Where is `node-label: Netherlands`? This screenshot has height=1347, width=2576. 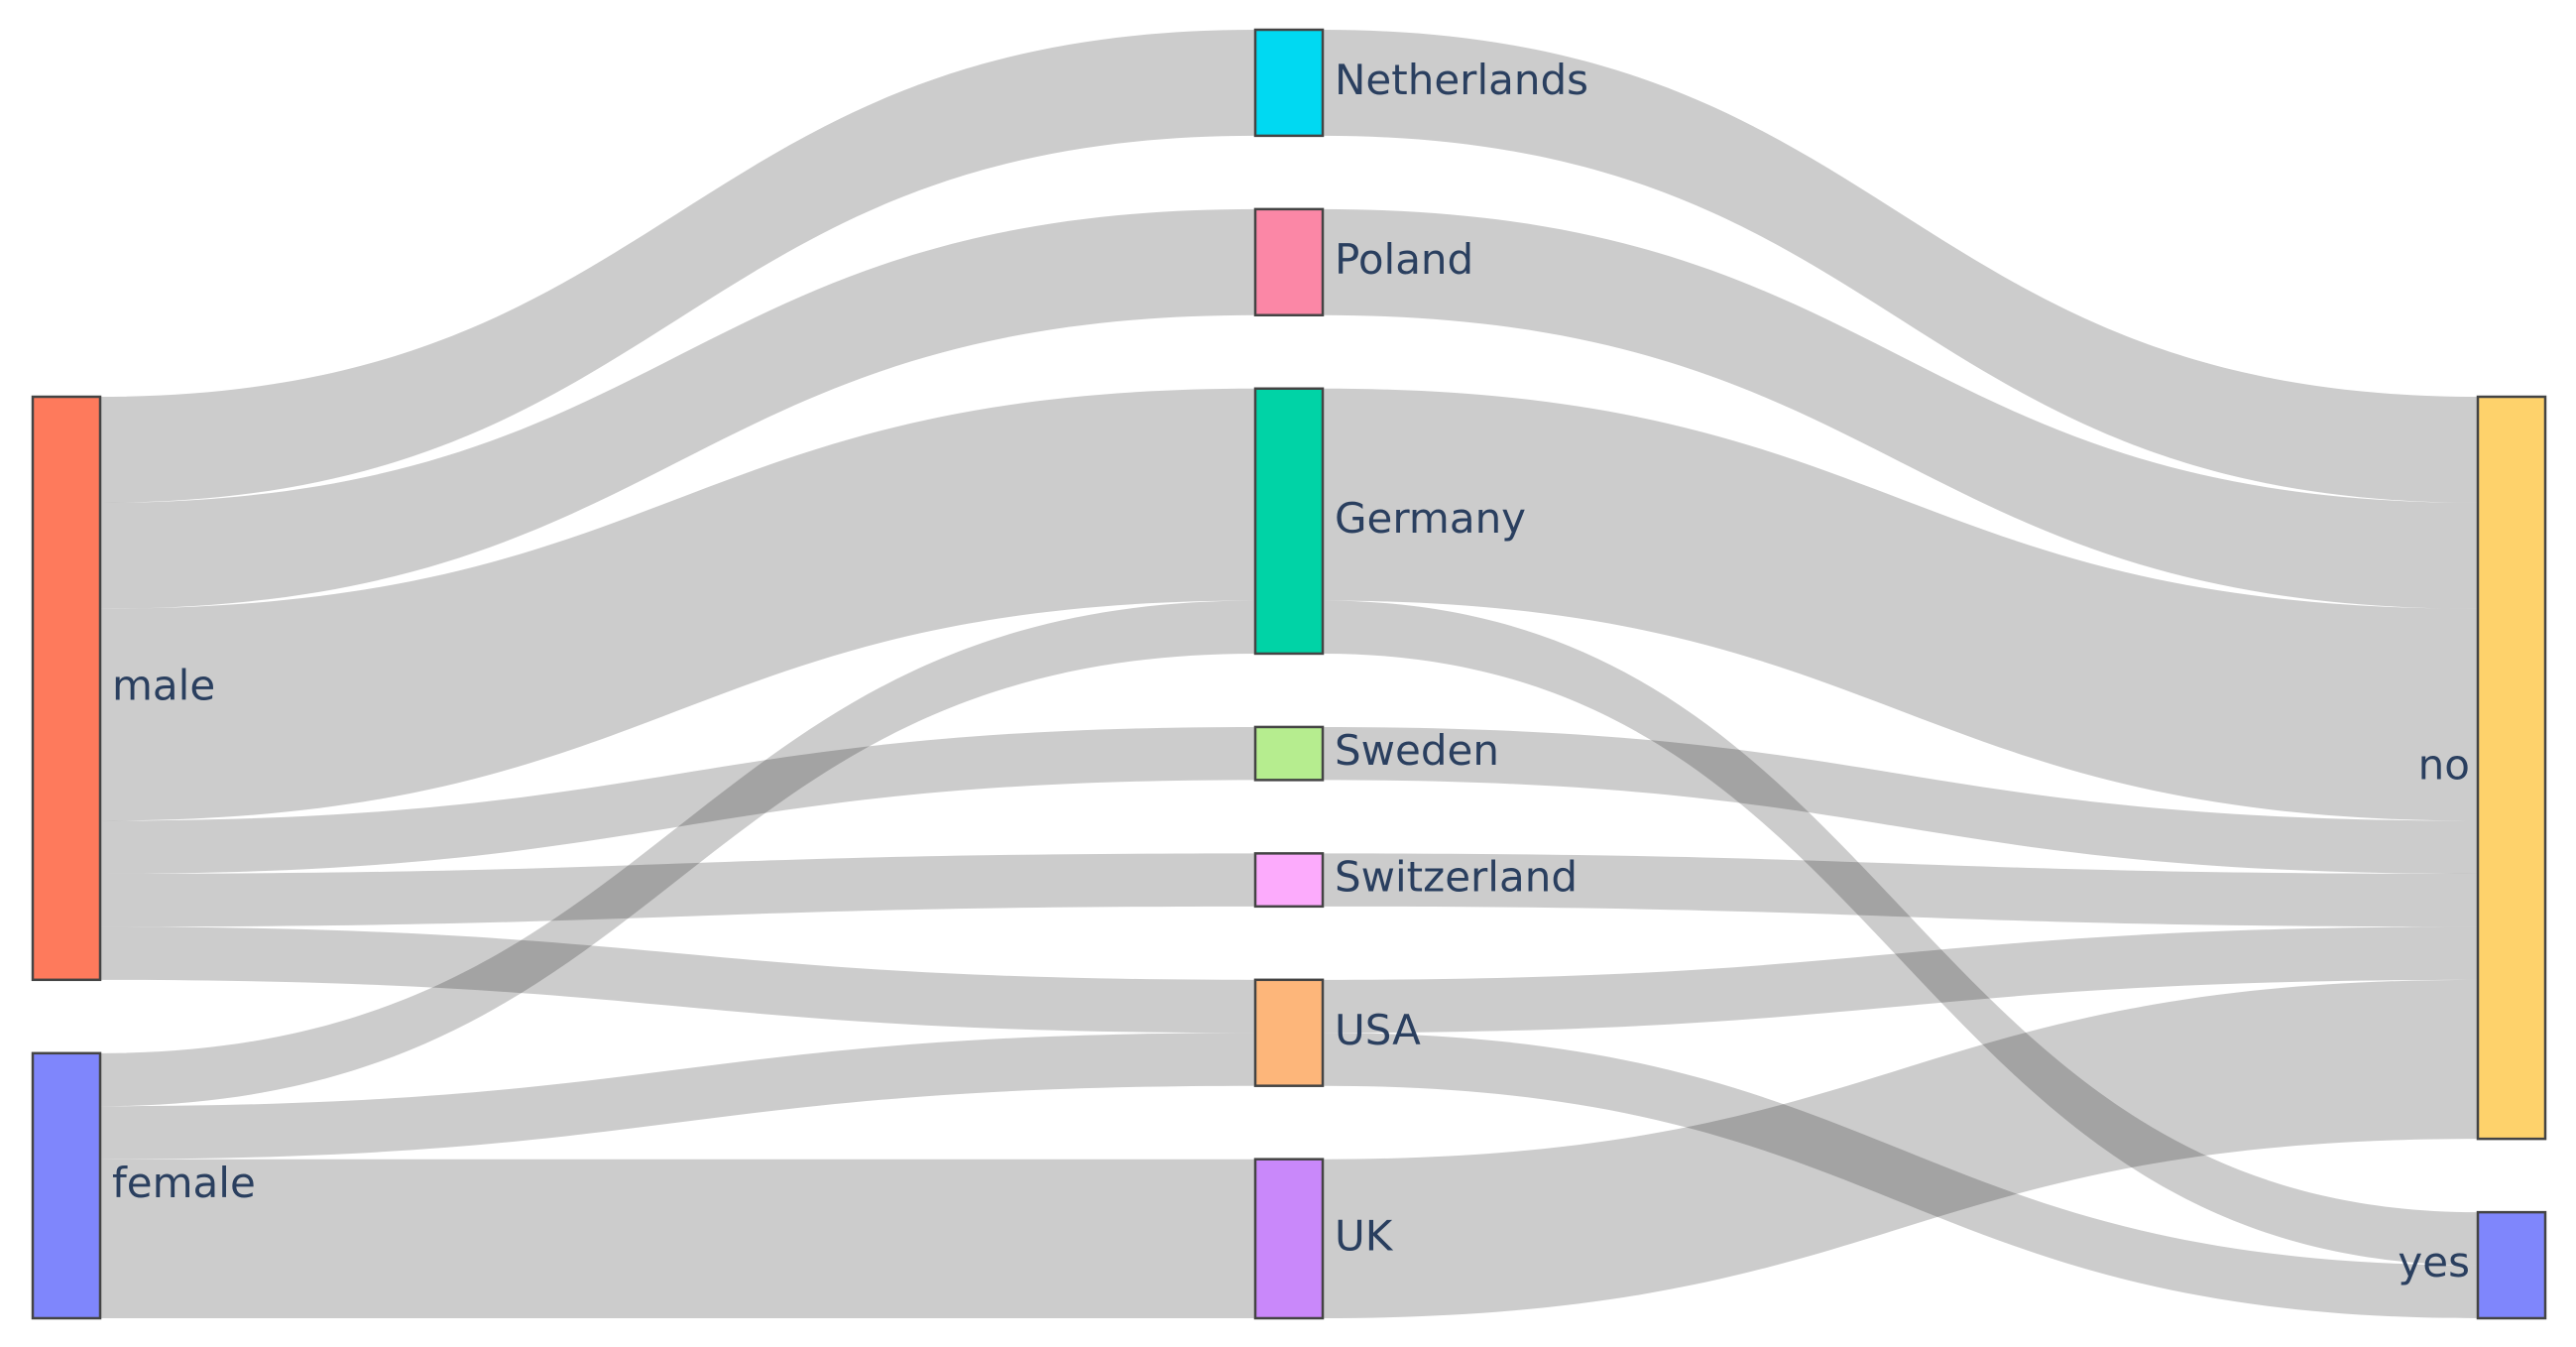
node-label: Netherlands is located at coordinates (1461, 80).